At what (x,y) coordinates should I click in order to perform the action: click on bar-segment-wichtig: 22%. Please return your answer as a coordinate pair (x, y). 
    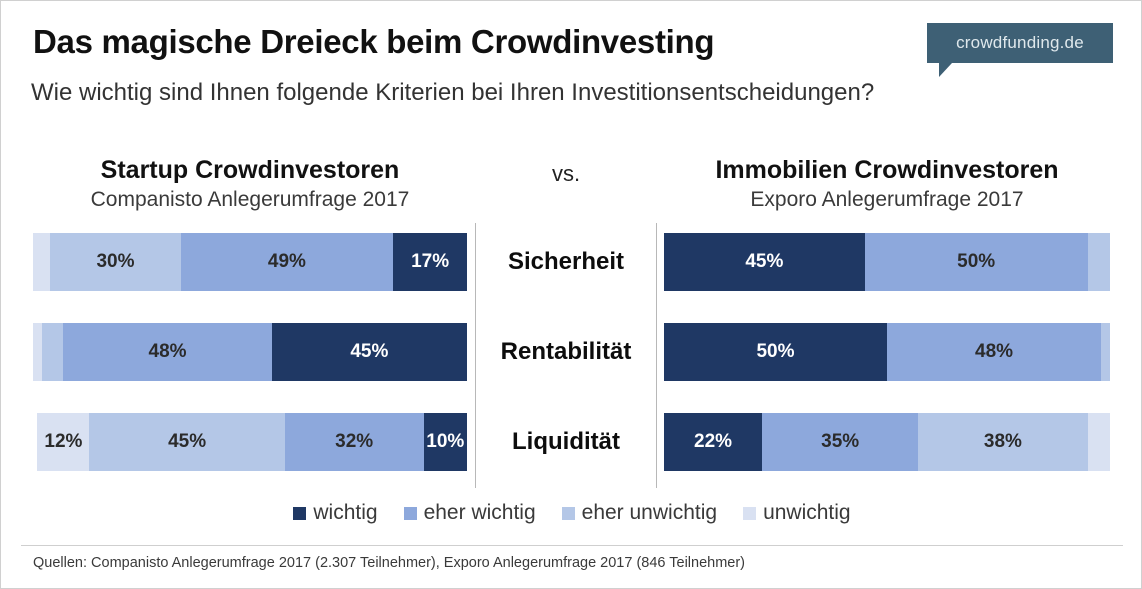
    Looking at the image, I should click on (713, 442).